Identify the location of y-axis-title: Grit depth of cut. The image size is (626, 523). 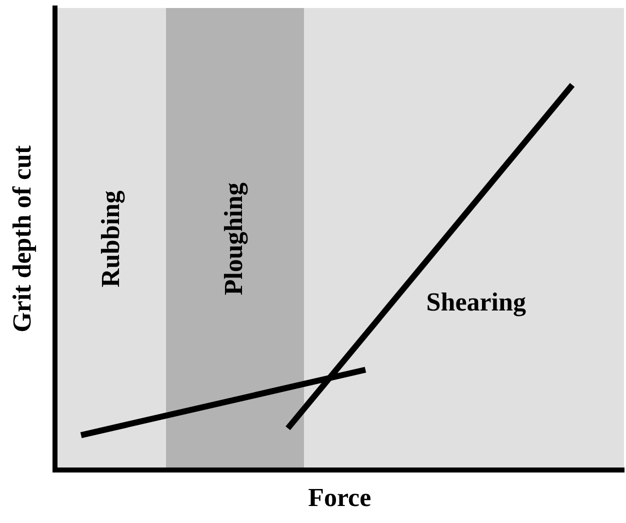
(21, 238).